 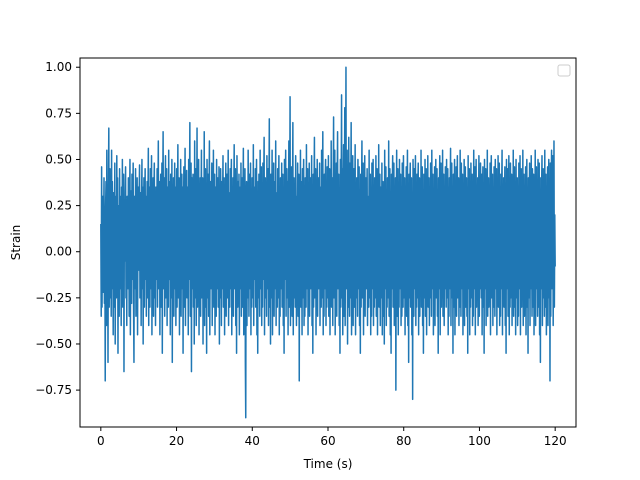 I want to click on x-tick-label: 80, so click(x=403, y=441).